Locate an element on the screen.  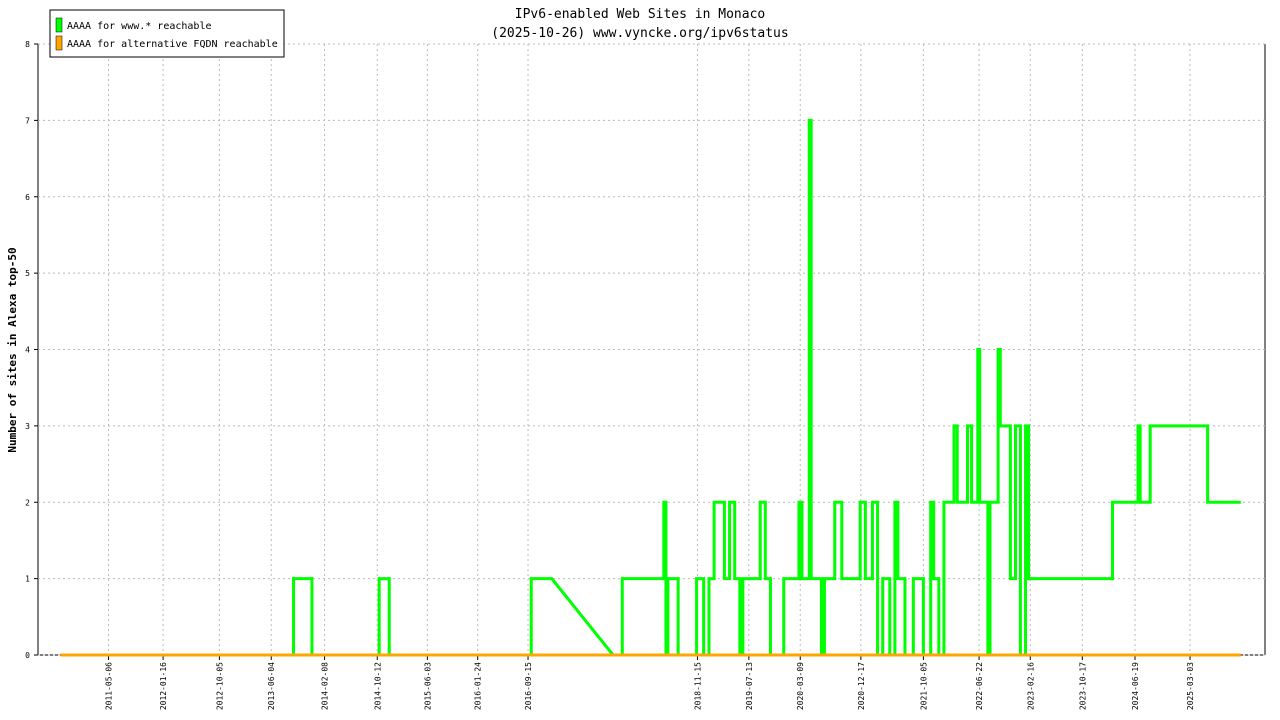
x-tick-label: 2013-06-04 is located at coordinates (271, 686).